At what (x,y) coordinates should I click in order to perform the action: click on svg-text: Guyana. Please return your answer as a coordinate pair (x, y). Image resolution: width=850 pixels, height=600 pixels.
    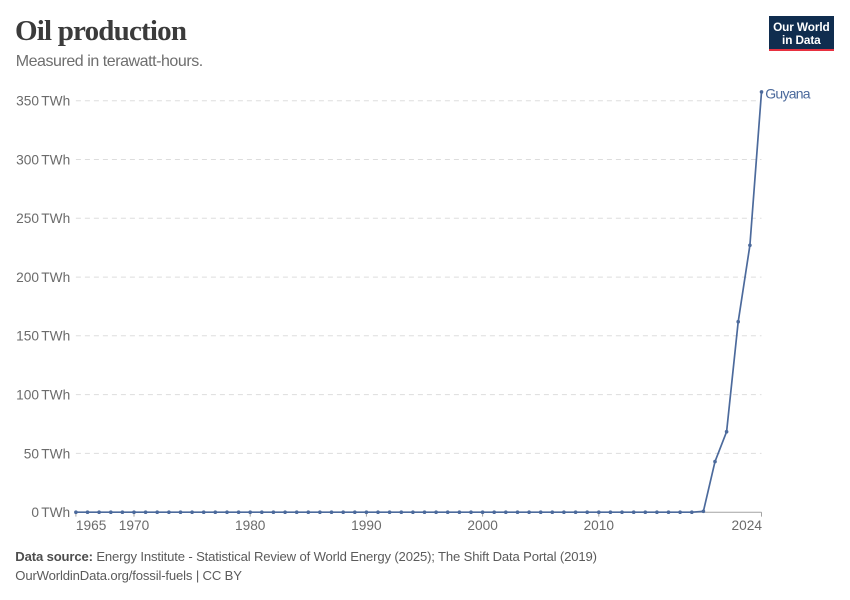
    Looking at the image, I should click on (787, 94).